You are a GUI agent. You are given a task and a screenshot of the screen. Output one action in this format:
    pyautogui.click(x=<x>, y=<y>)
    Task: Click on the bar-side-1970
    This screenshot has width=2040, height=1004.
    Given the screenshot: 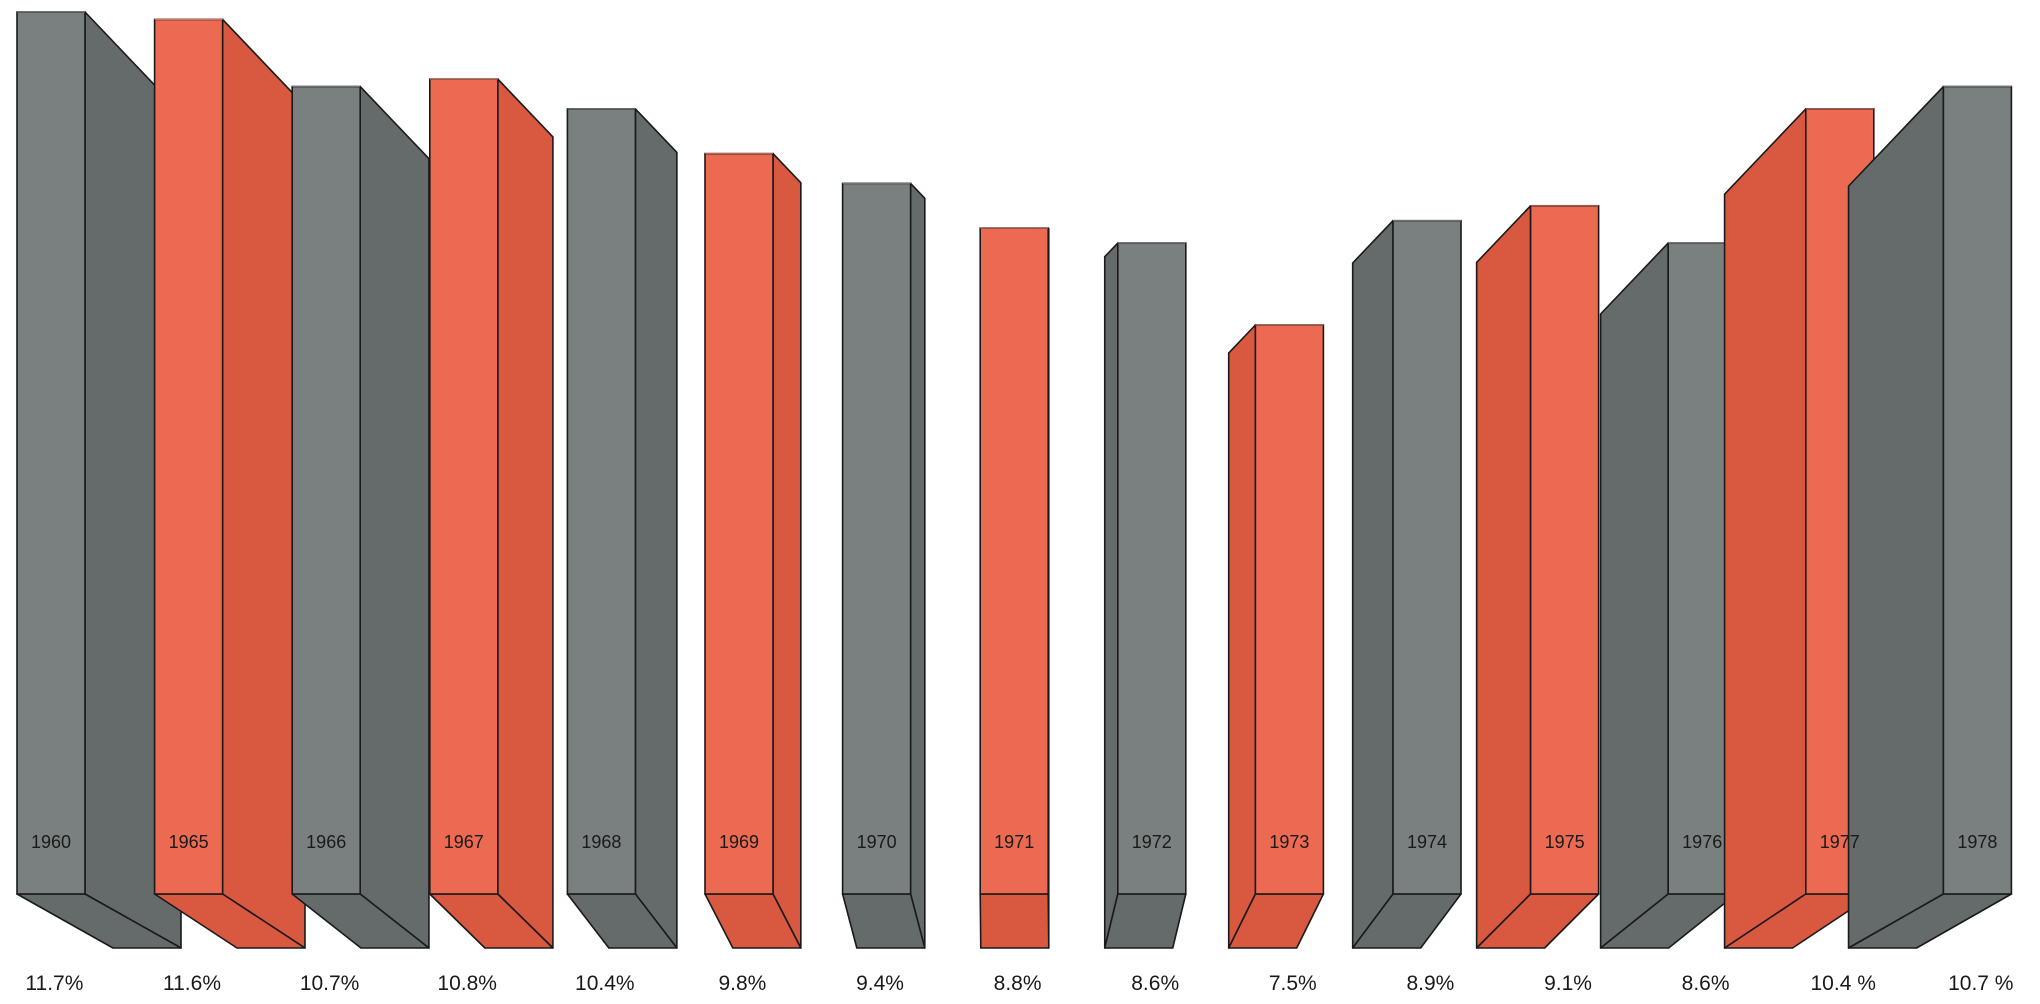 What is the action you would take?
    pyautogui.click(x=917, y=565)
    